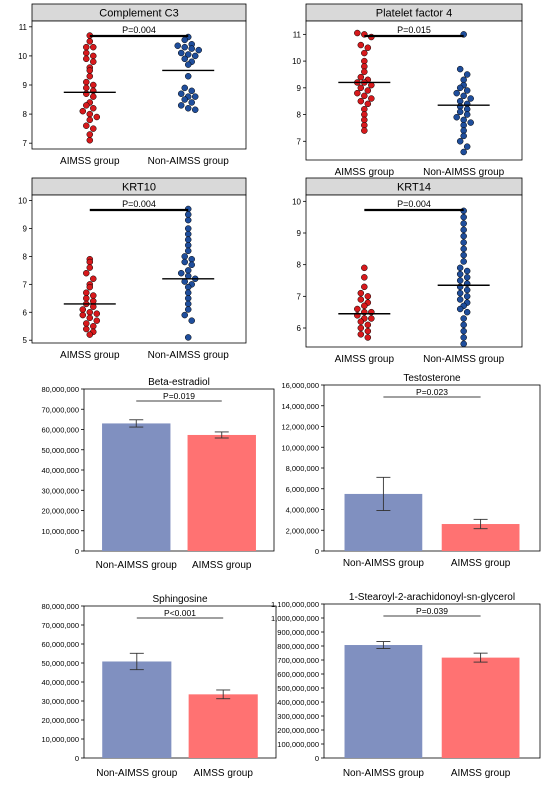 The image size is (550, 789). I want to click on y-tick-label: 900,000,000, so click(298, 632).